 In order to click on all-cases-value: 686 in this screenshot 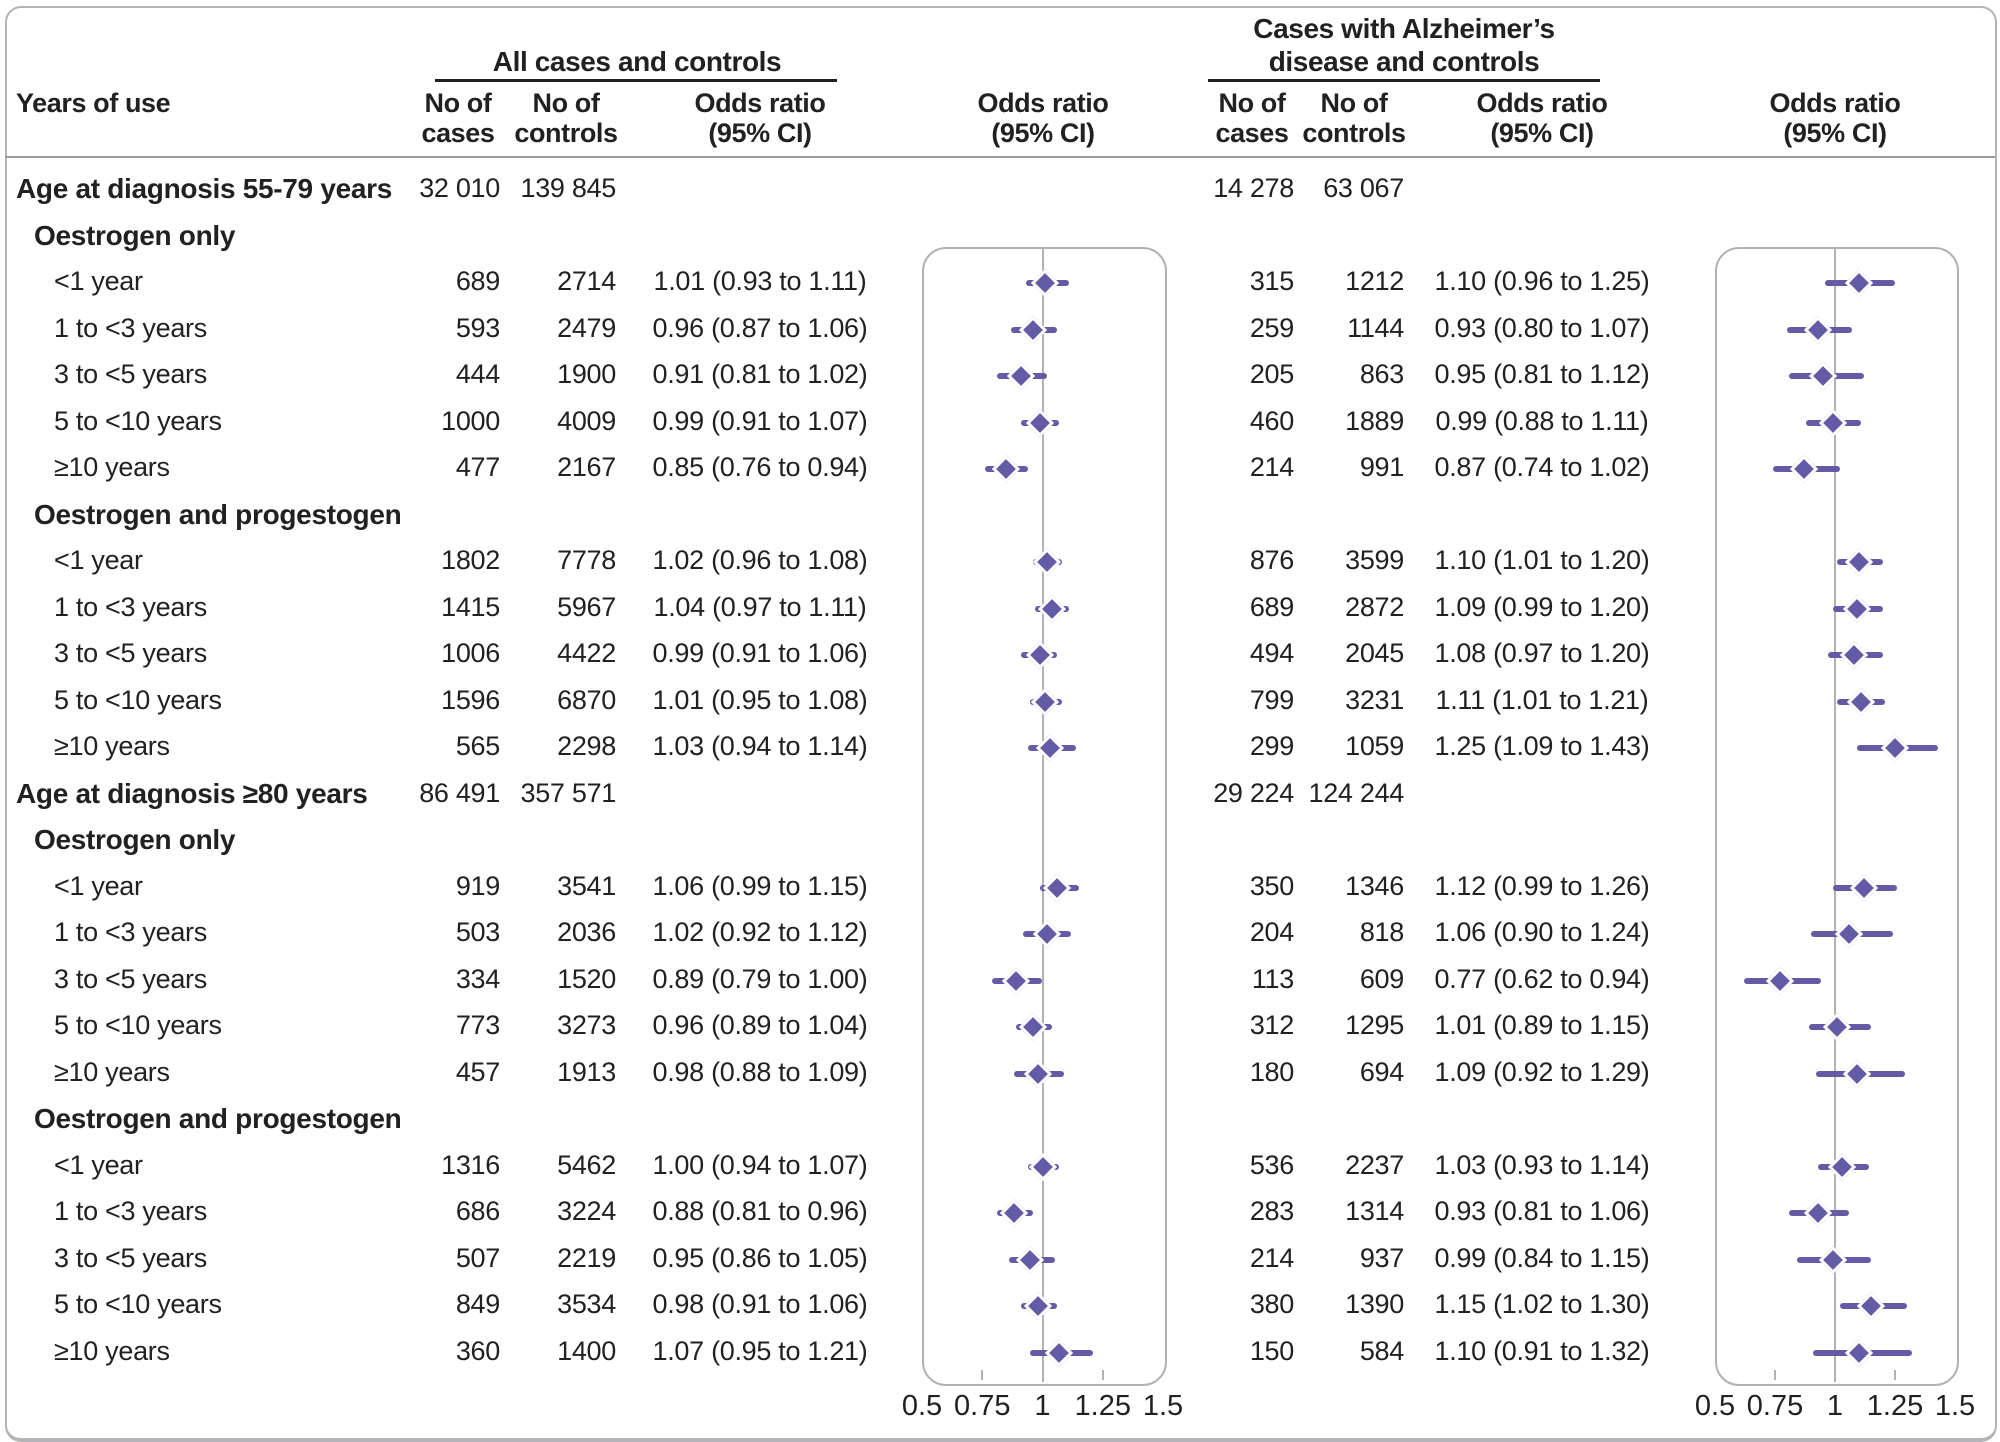, I will do `click(477, 1211)`.